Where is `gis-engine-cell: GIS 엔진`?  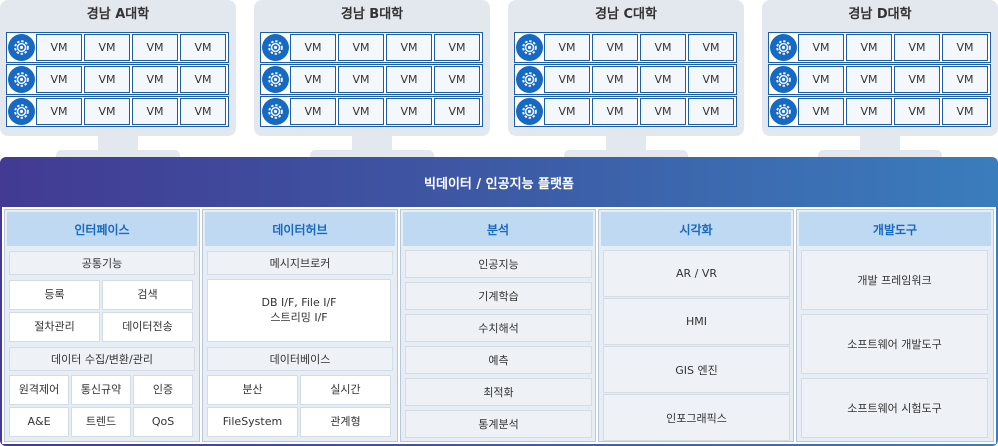
gis-engine-cell: GIS 엔진 is located at coordinates (696, 369).